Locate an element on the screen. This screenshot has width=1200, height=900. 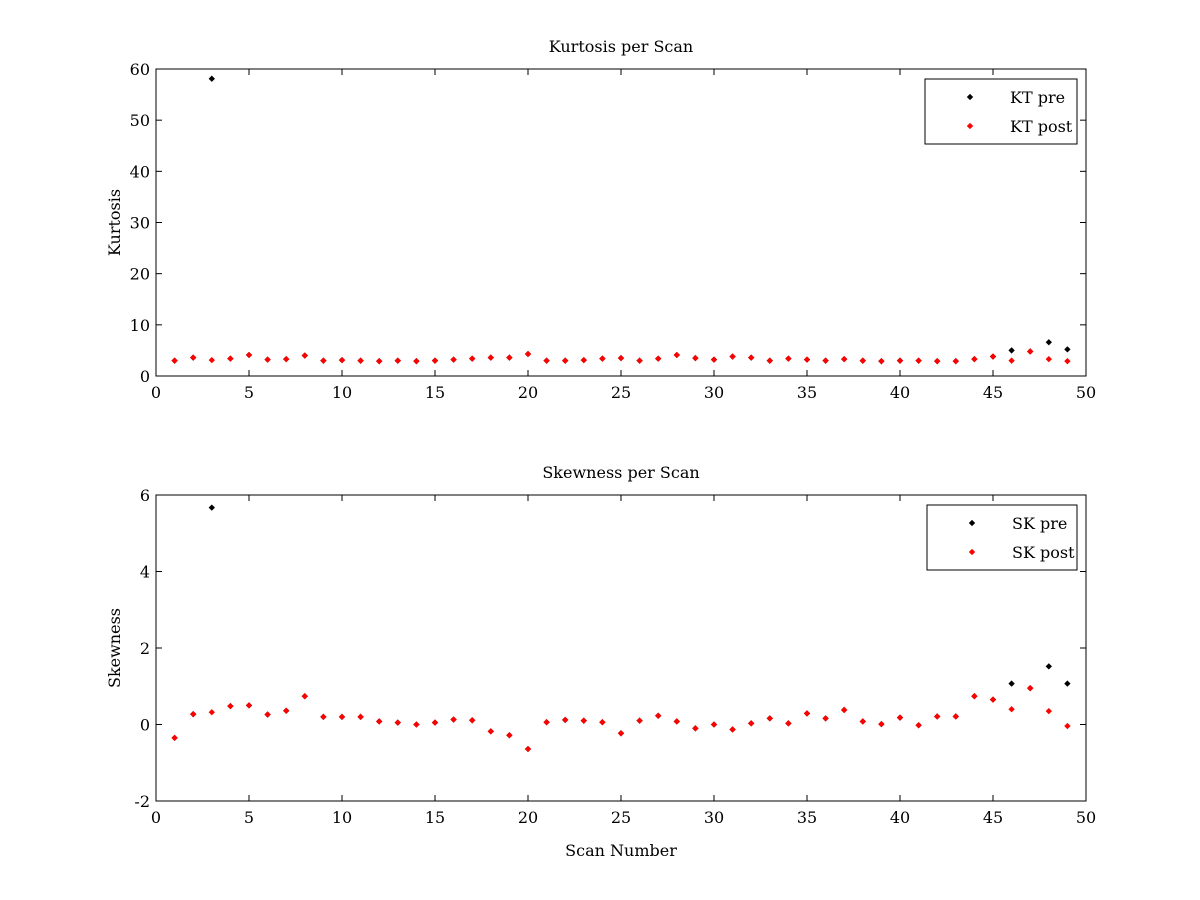
y-tick-label: 60 is located at coordinates (140, 69).